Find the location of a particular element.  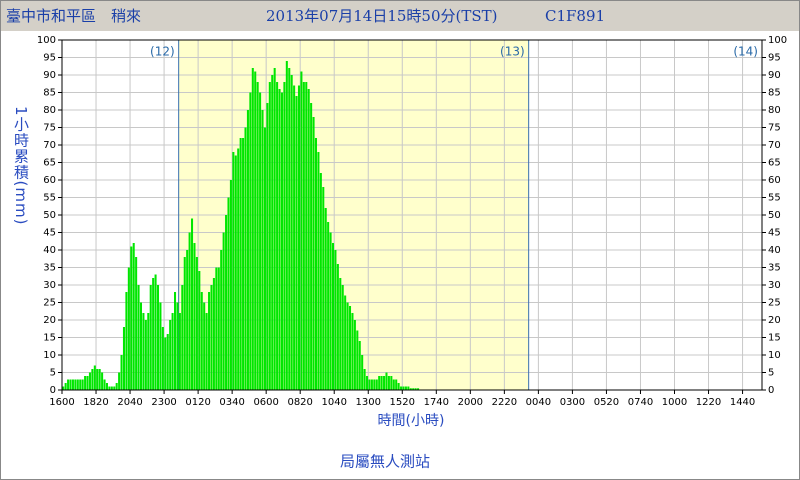

x-tick-label: 1820 is located at coordinates (95, 402).